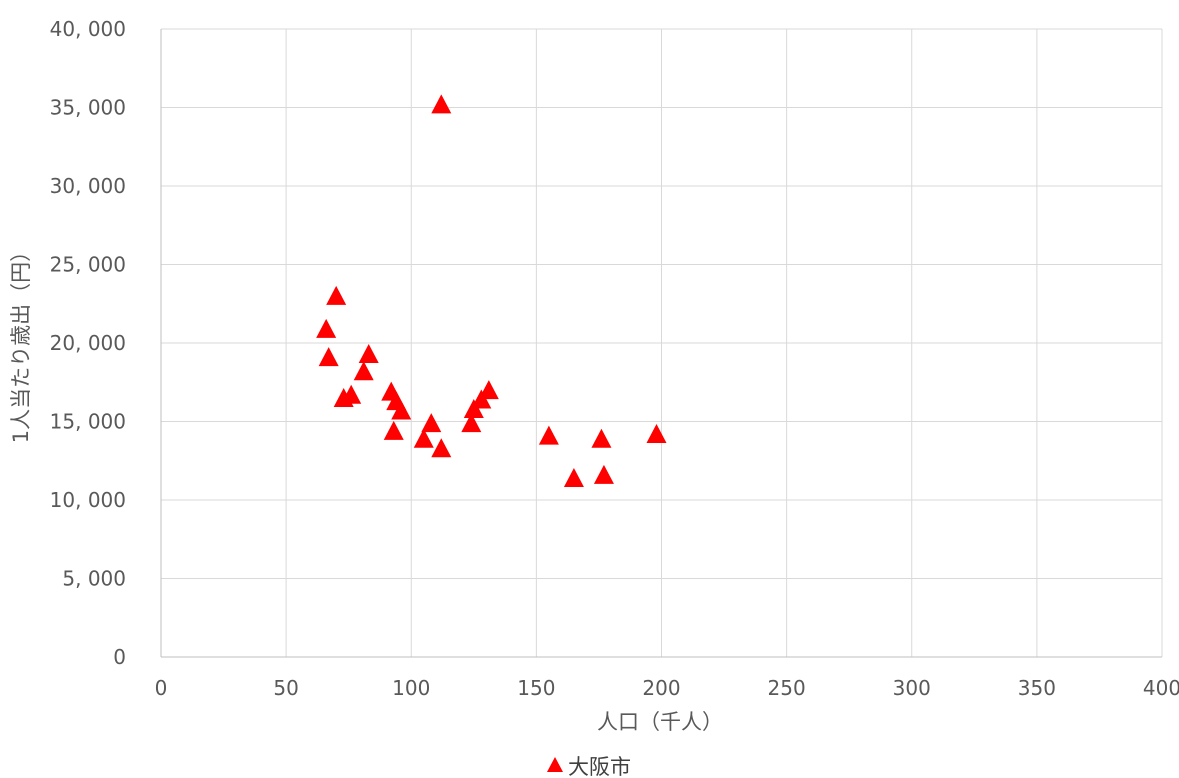 The width and height of the screenshot is (1179, 778). Describe the element at coordinates (411, 688) in the screenshot. I see `x-tick-label: 100` at that location.